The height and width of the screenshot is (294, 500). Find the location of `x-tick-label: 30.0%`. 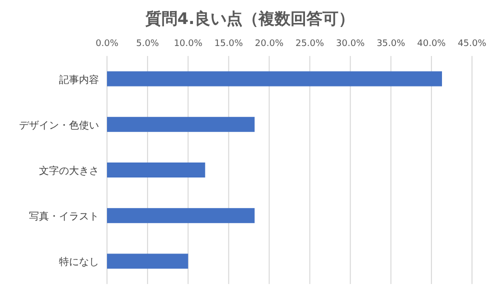

x-tick-label: 30.0% is located at coordinates (351, 44).